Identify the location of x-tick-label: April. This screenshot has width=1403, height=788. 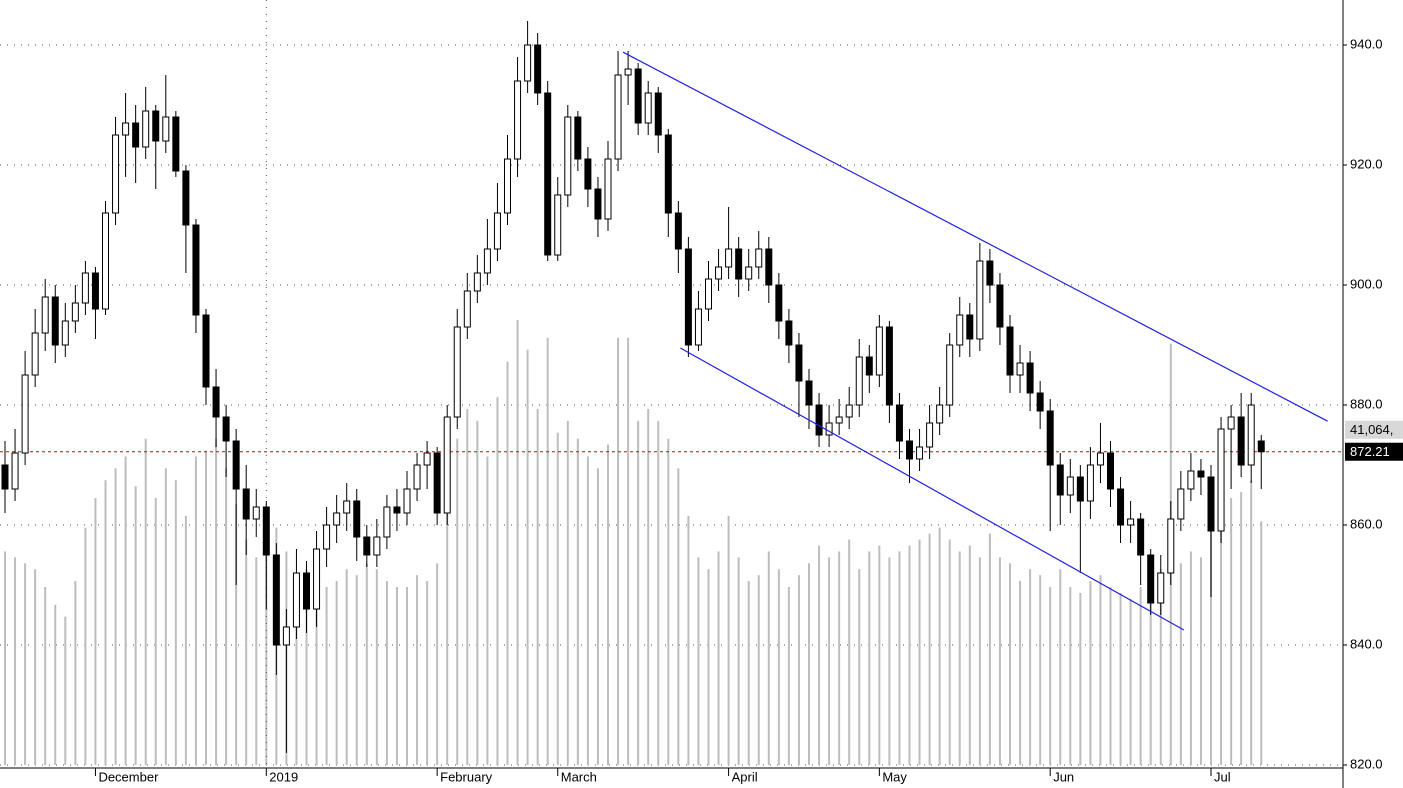
(745, 776).